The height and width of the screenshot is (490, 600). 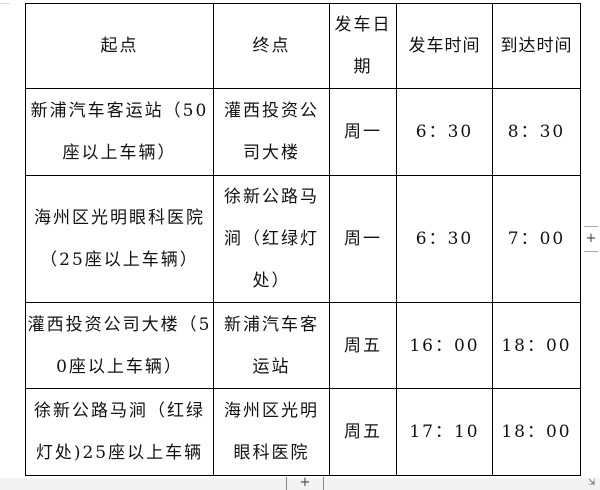 I want to click on cell-destination: 灌西投资公司大楼, so click(x=271, y=132).